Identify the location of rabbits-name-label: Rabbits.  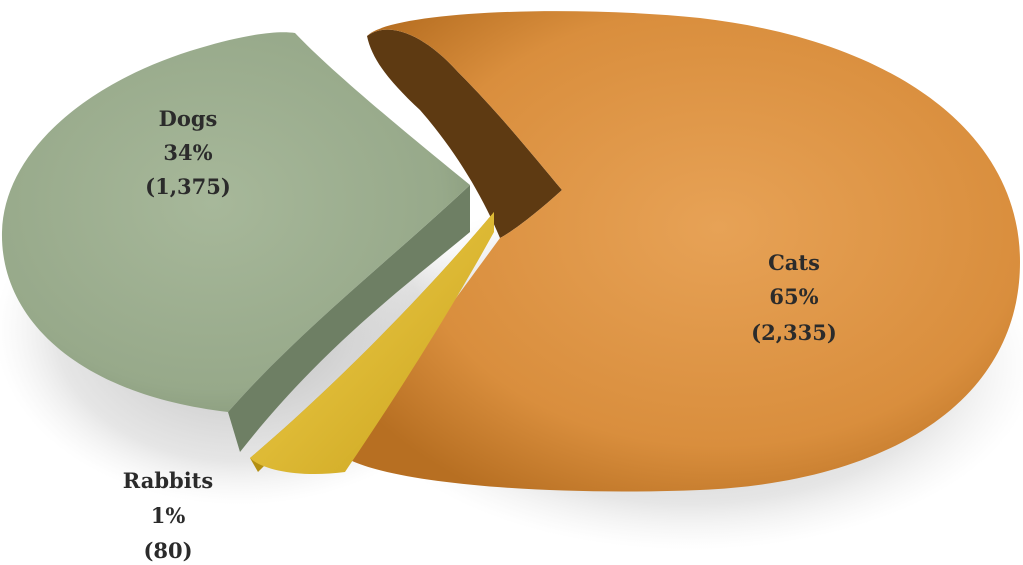
(168, 480).